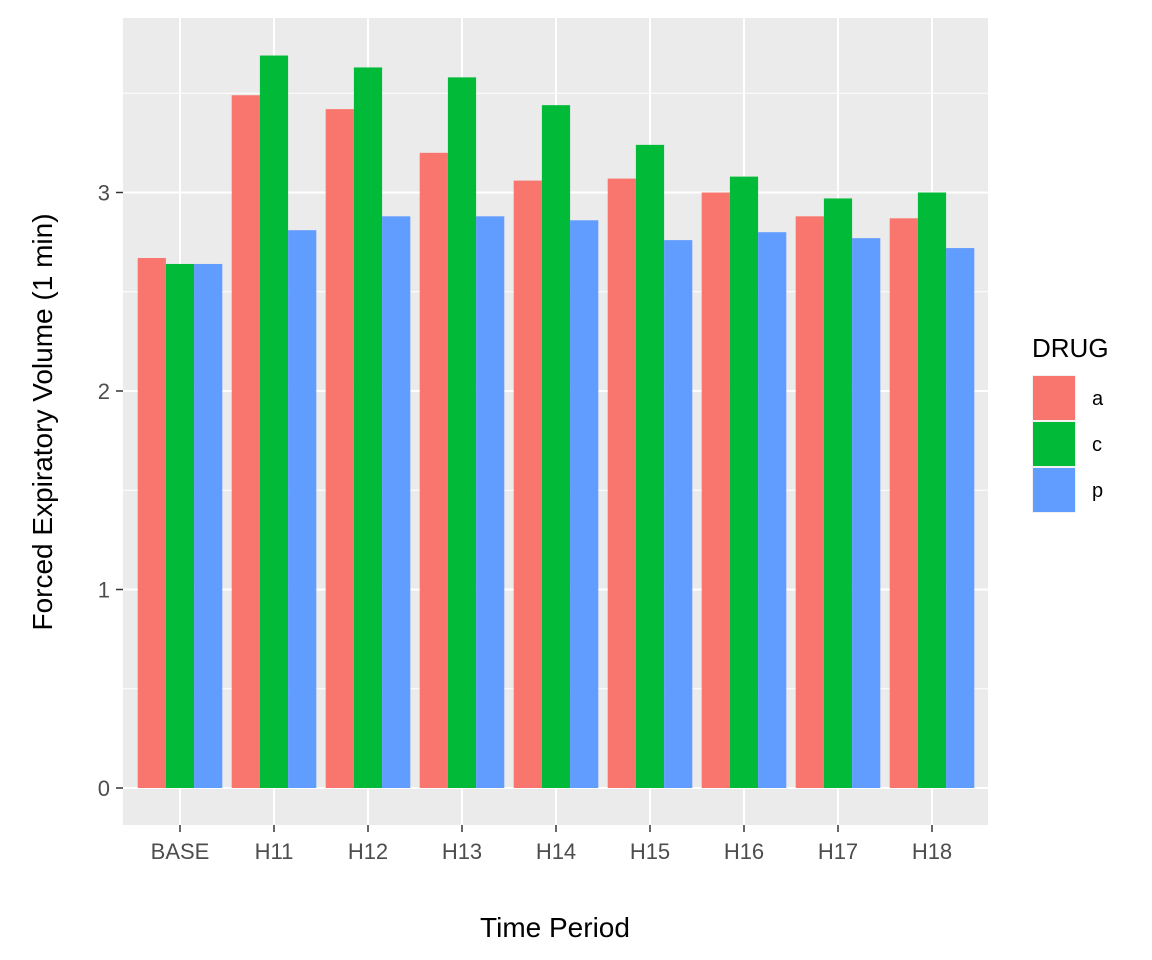  What do you see at coordinates (932, 851) in the screenshot?
I see `x-tick-label: H18` at bounding box center [932, 851].